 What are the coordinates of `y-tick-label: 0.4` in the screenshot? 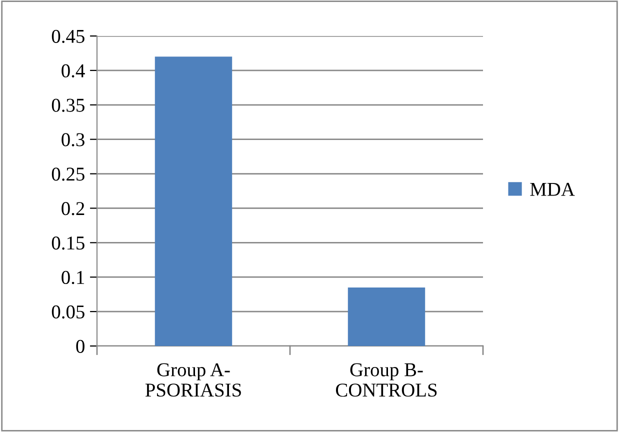 It's located at (73, 71).